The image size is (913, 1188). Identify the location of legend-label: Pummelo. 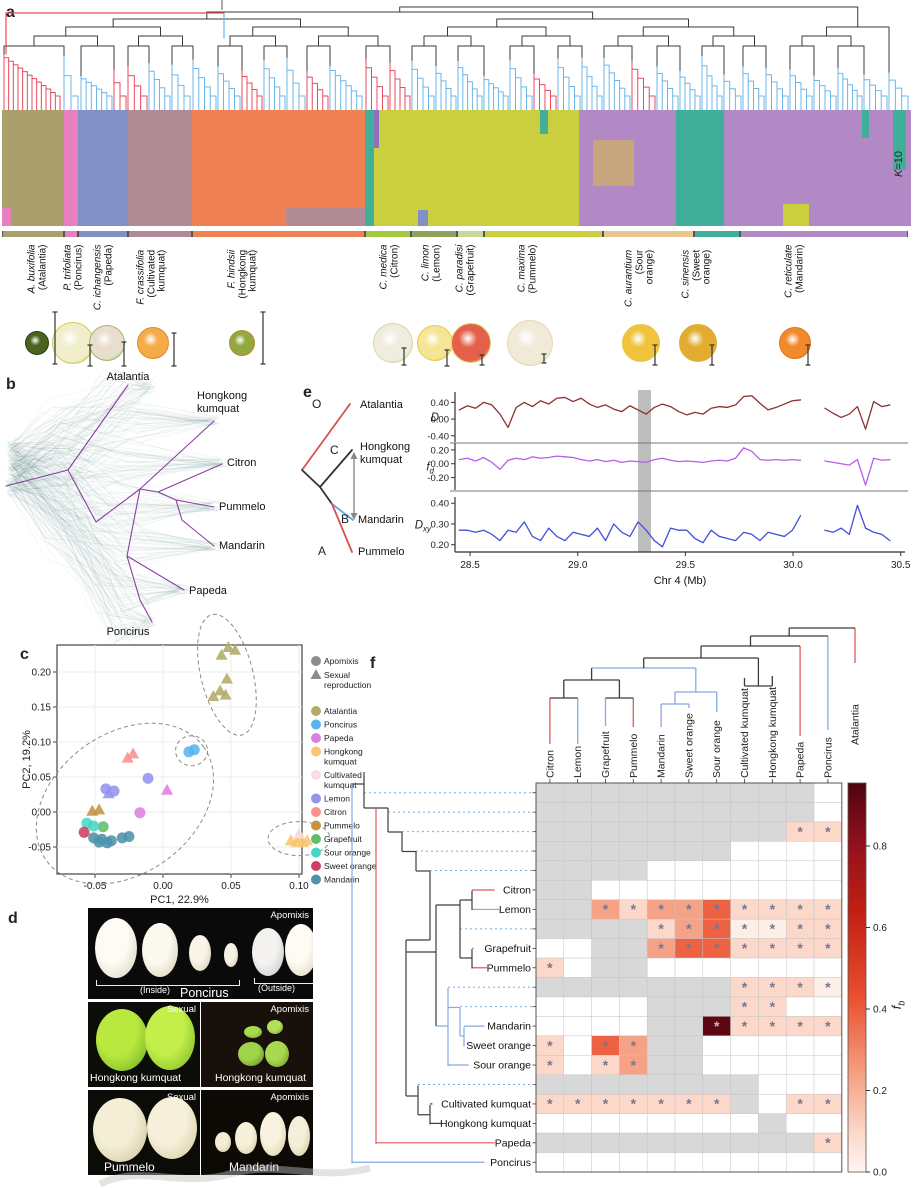
(342, 826).